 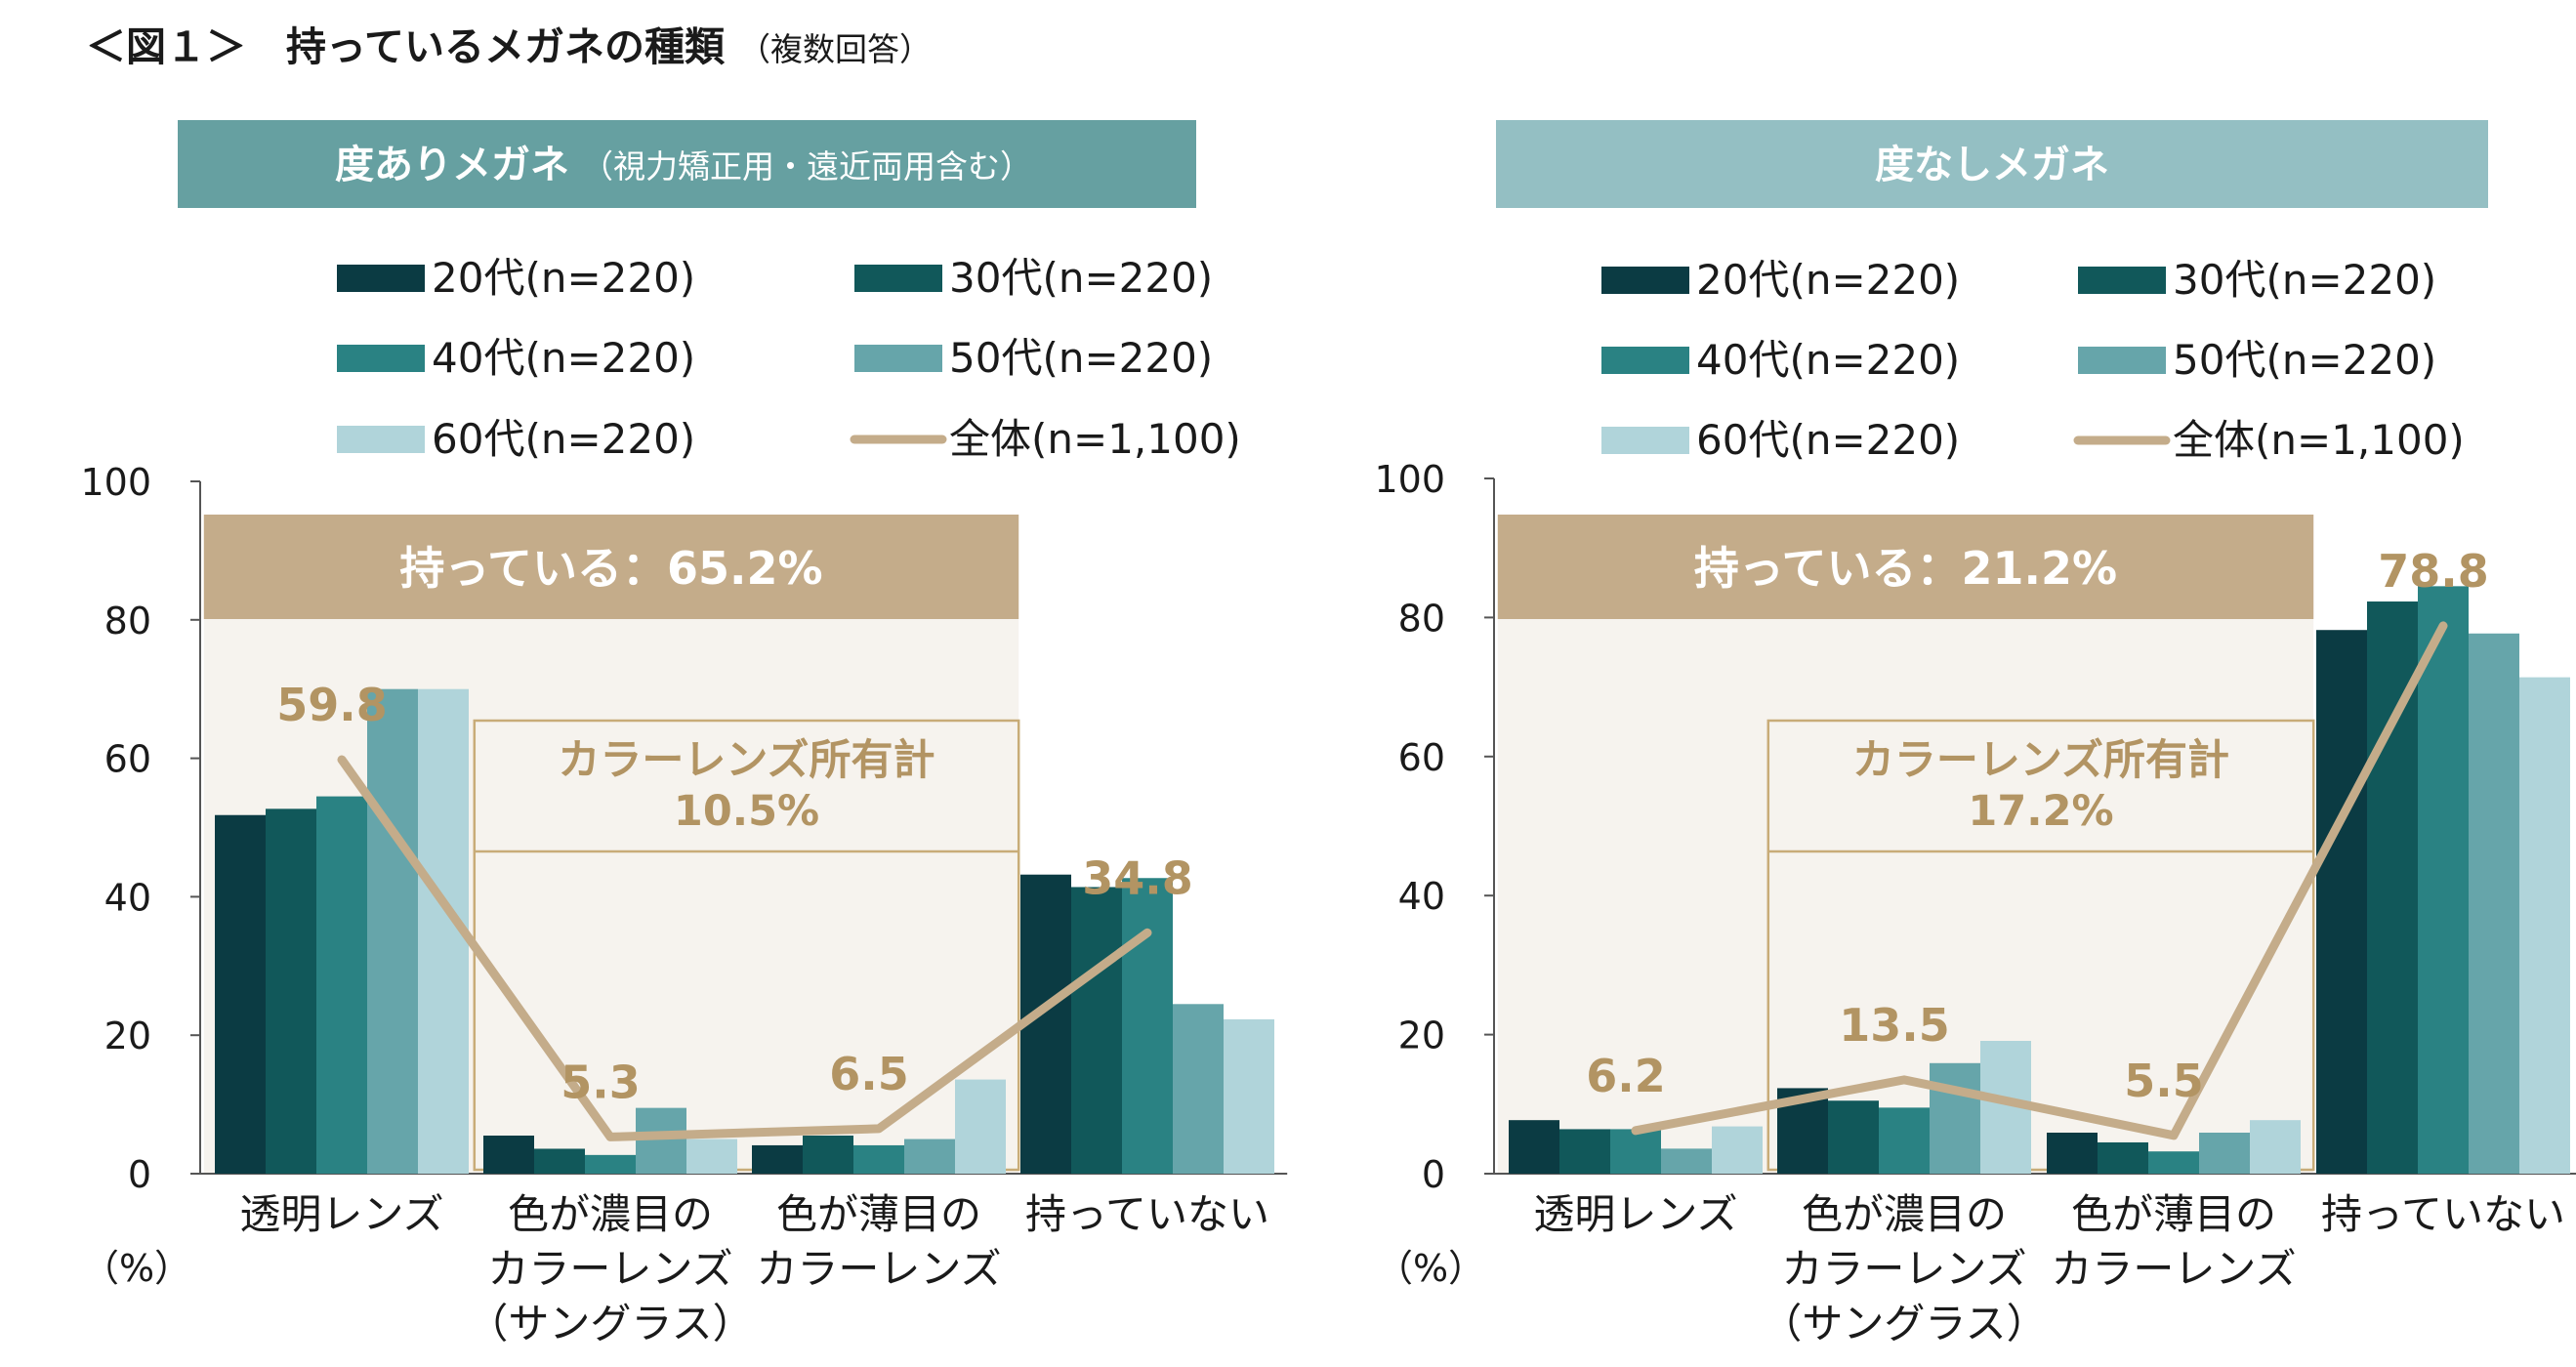 I want to click on total-data-label: 5.3, so click(x=601, y=1082).